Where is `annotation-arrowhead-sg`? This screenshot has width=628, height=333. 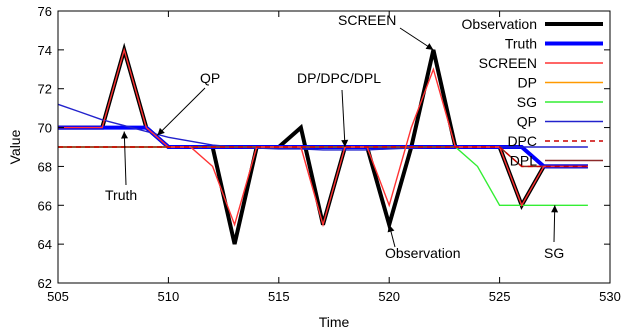
annotation-arrowhead-sg is located at coordinates (555, 209).